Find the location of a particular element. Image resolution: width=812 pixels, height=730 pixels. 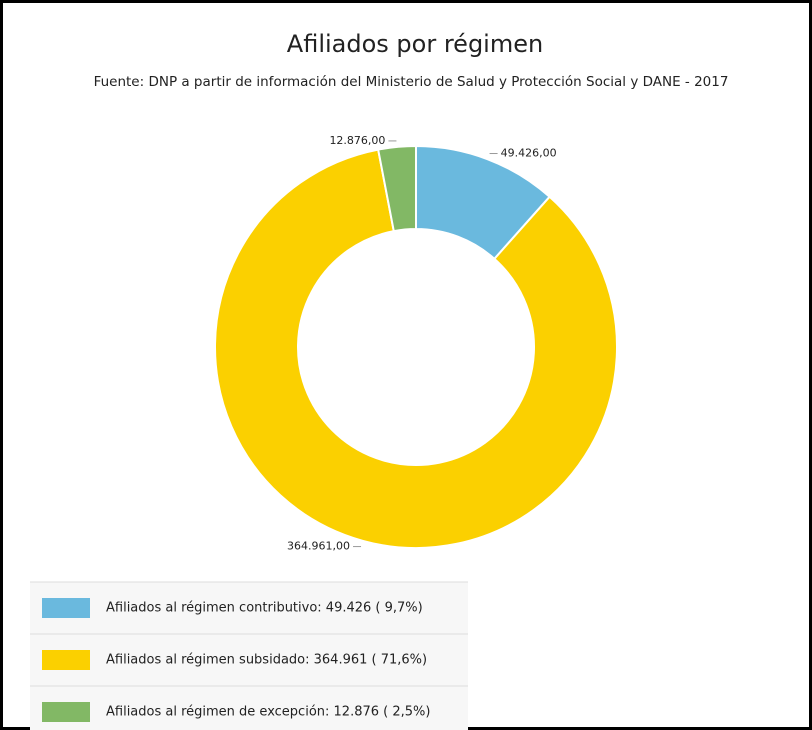

data-label: 364.961,00 is located at coordinates (318, 546).